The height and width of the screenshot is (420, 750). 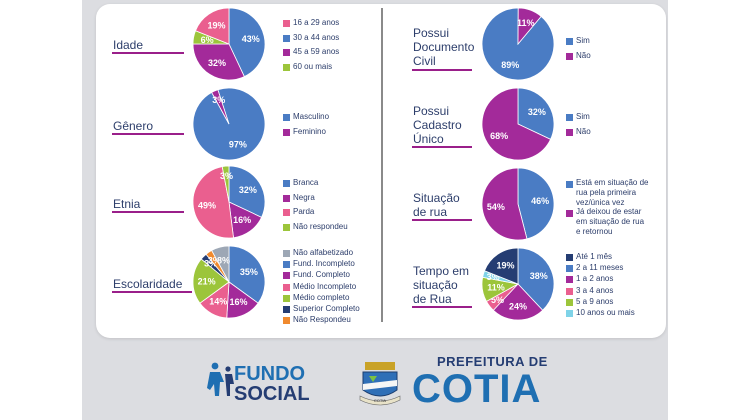 I want to click on legend-line: e retornou, so click(x=594, y=231).